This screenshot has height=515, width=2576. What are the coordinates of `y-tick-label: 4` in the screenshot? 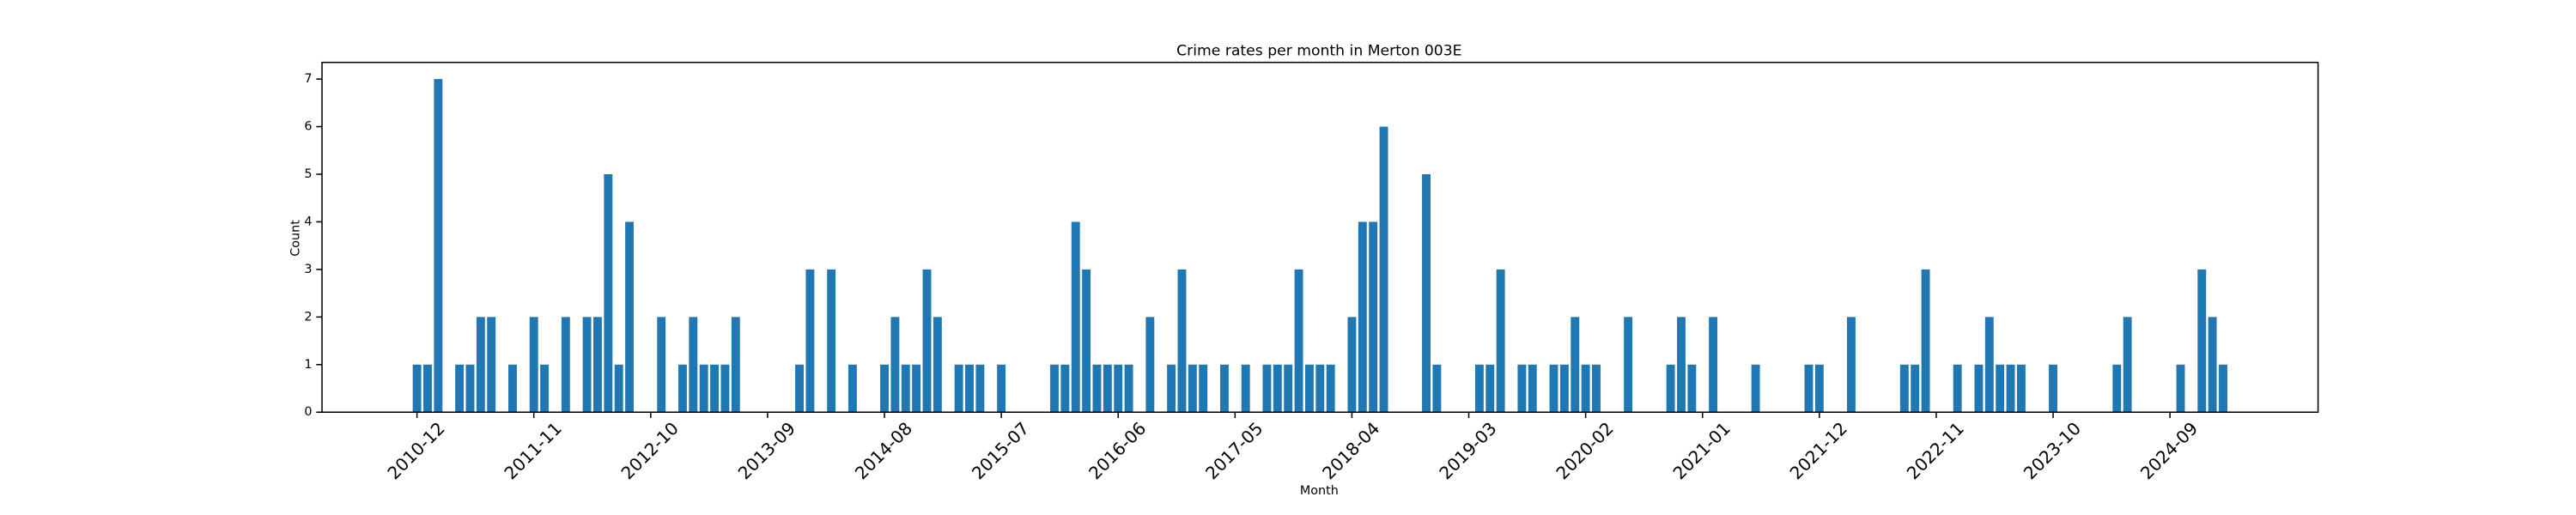 It's located at (308, 221).